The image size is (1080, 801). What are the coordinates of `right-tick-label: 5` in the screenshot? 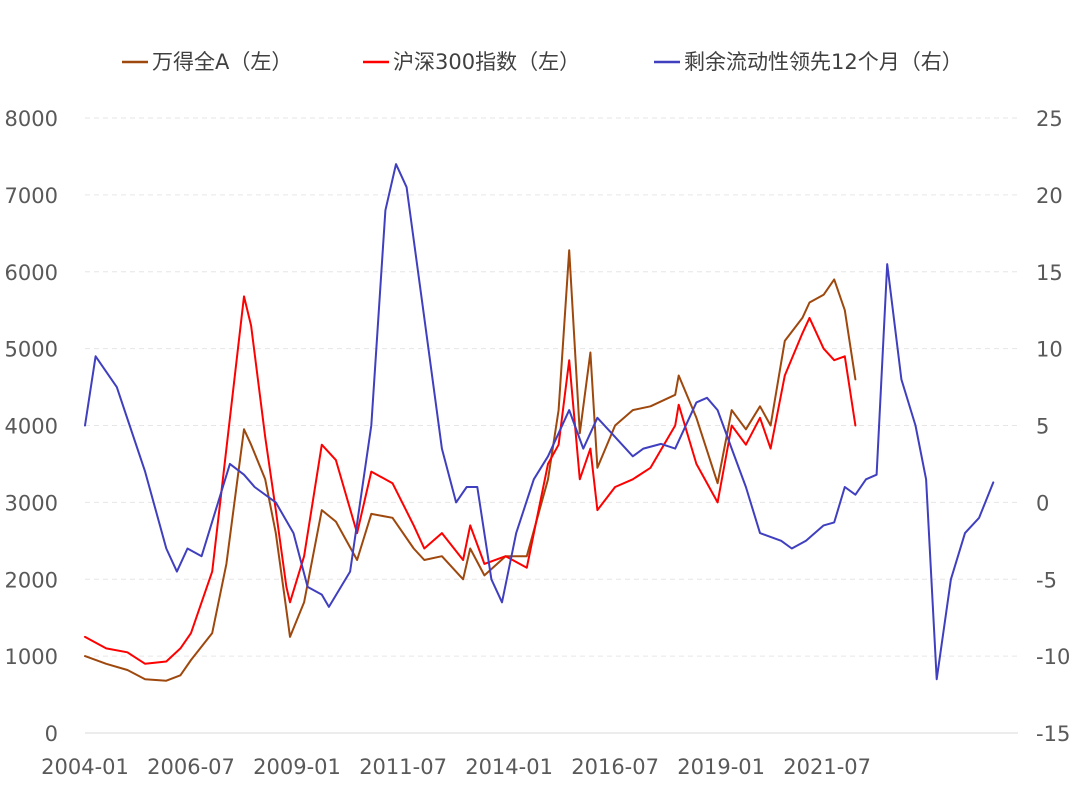 It's located at (1042, 427).